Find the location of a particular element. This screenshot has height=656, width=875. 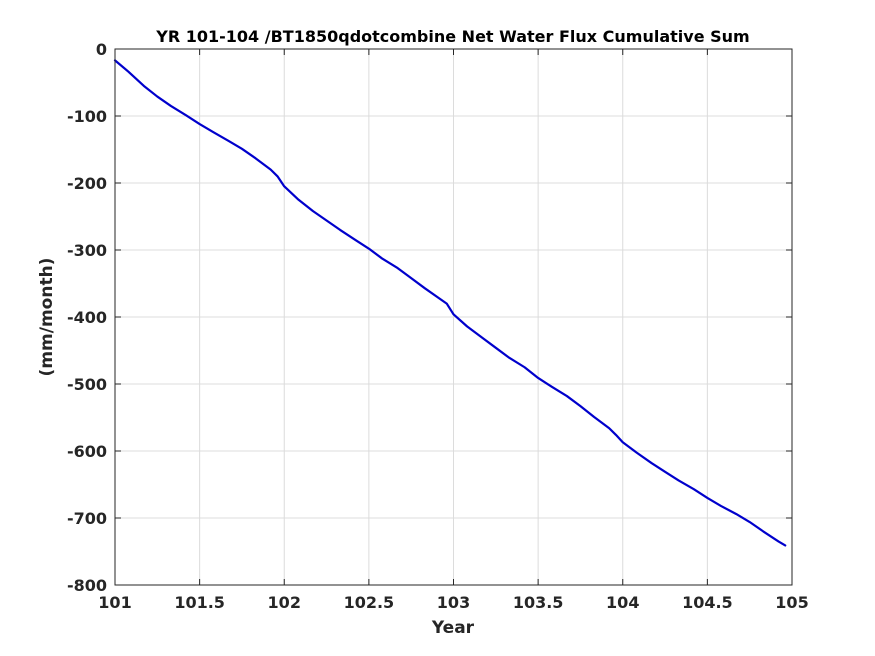

x-tick-label: 101 is located at coordinates (114, 602).